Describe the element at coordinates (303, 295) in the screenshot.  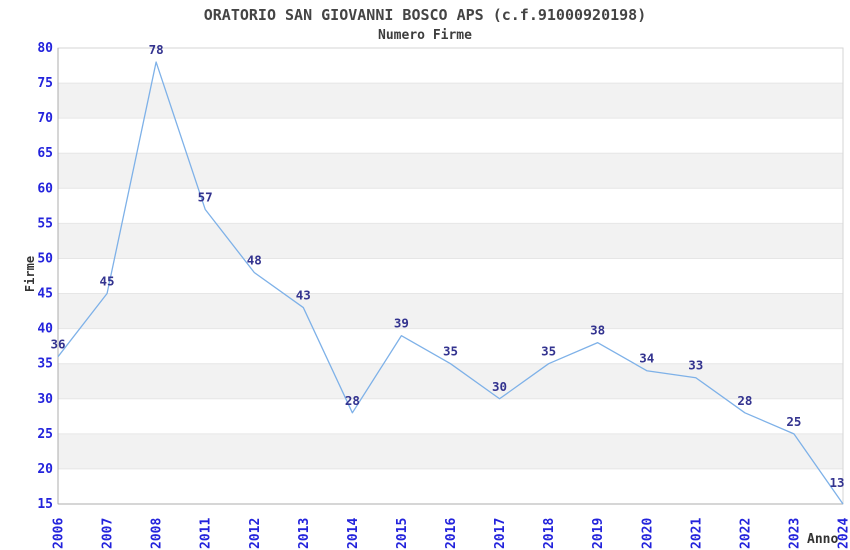
I see `point-label: 43` at that location.